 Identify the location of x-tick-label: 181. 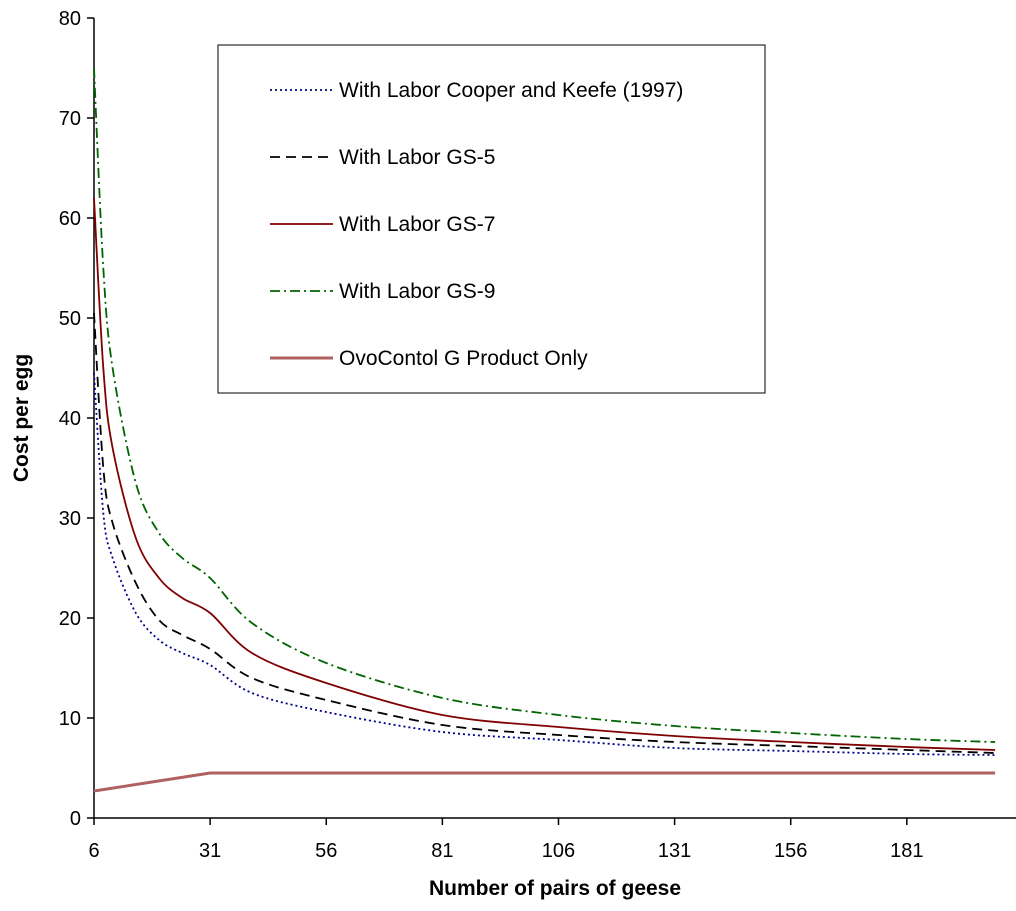
(906, 851).